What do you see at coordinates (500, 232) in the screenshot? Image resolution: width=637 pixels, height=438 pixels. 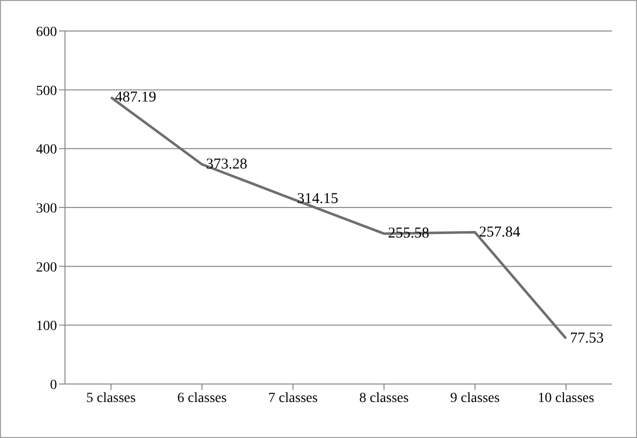 I see `data-label: 257.84` at bounding box center [500, 232].